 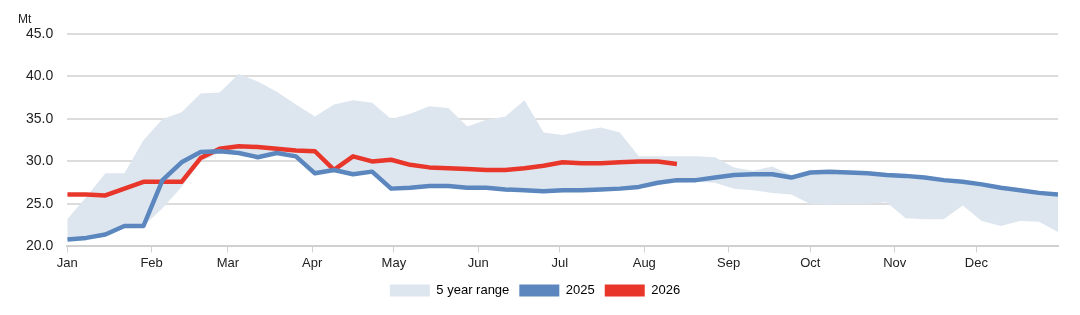 What do you see at coordinates (228, 262) in the screenshot?
I see `x-tick-label: Mar` at bounding box center [228, 262].